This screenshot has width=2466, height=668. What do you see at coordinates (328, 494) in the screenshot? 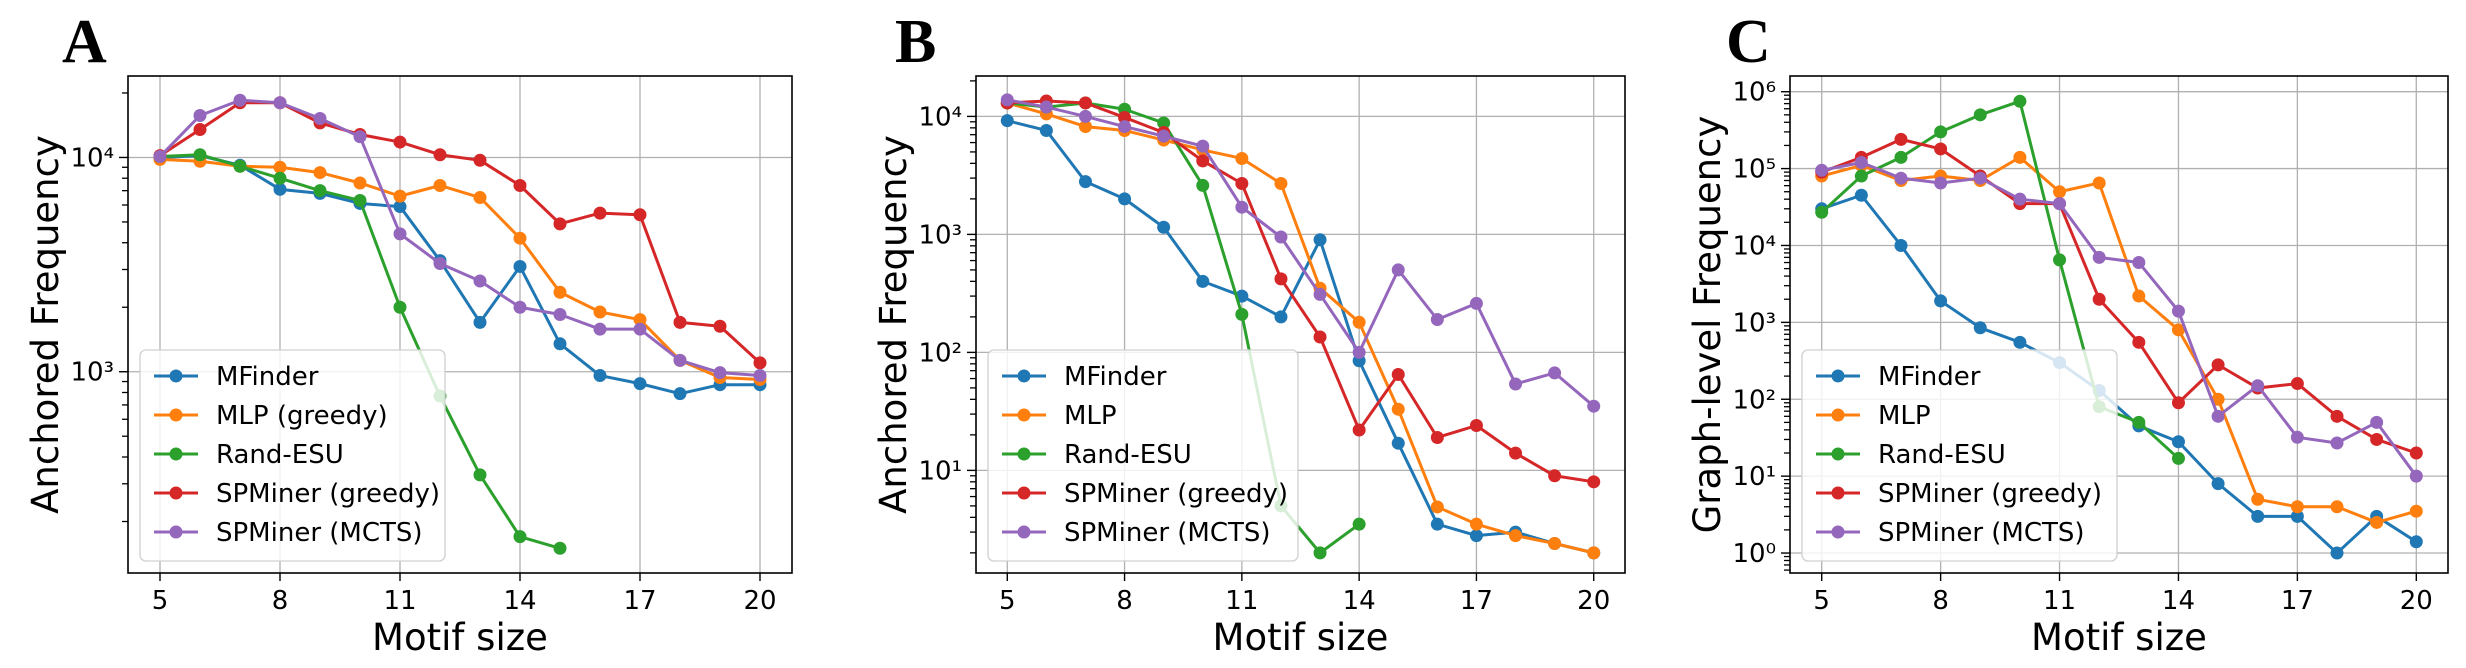
I see `legend-label: SPMiner (greedy)` at bounding box center [328, 494].